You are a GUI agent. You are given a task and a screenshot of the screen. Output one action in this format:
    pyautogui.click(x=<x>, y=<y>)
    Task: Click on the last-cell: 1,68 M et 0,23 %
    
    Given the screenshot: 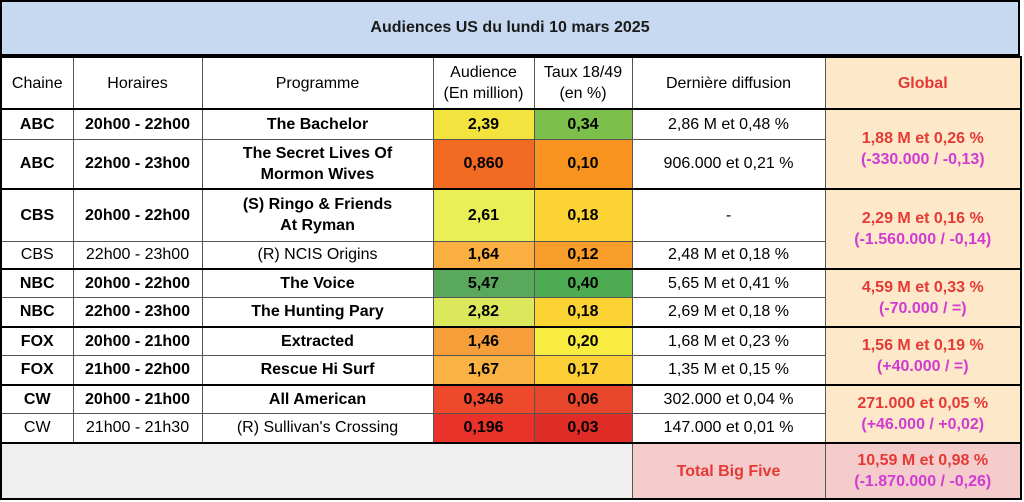 What is the action you would take?
    pyautogui.click(x=728, y=341)
    